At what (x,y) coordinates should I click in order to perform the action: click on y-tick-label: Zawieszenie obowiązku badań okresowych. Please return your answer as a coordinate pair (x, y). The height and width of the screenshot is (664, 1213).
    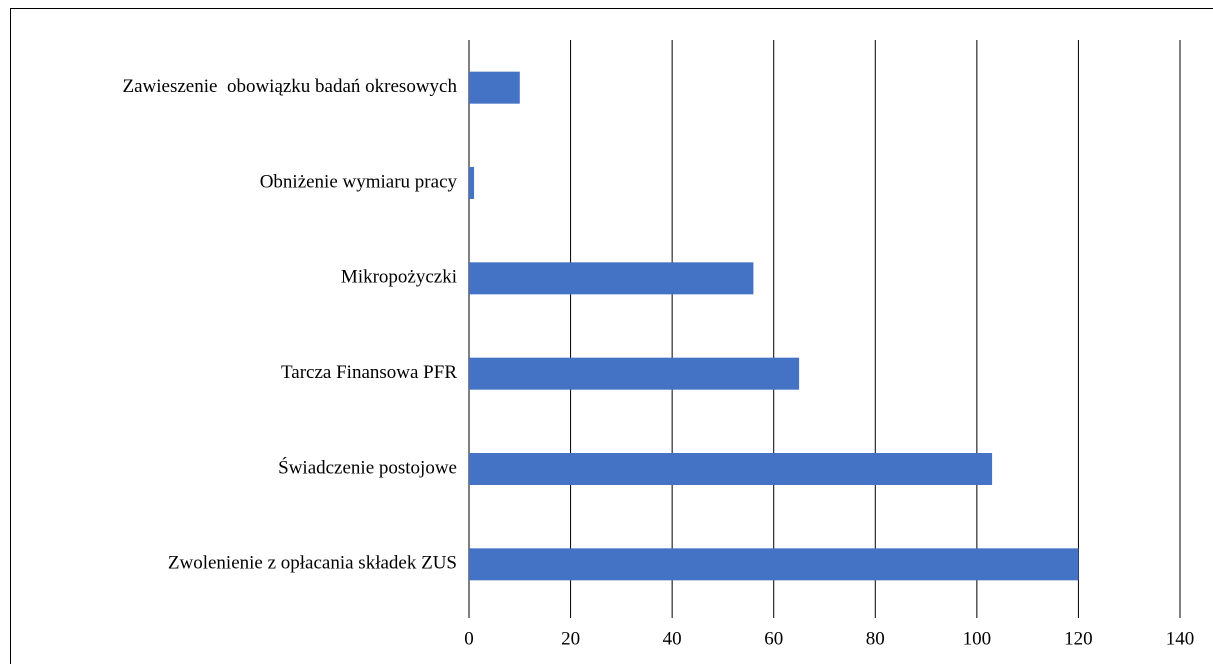
    Looking at the image, I should click on (290, 86).